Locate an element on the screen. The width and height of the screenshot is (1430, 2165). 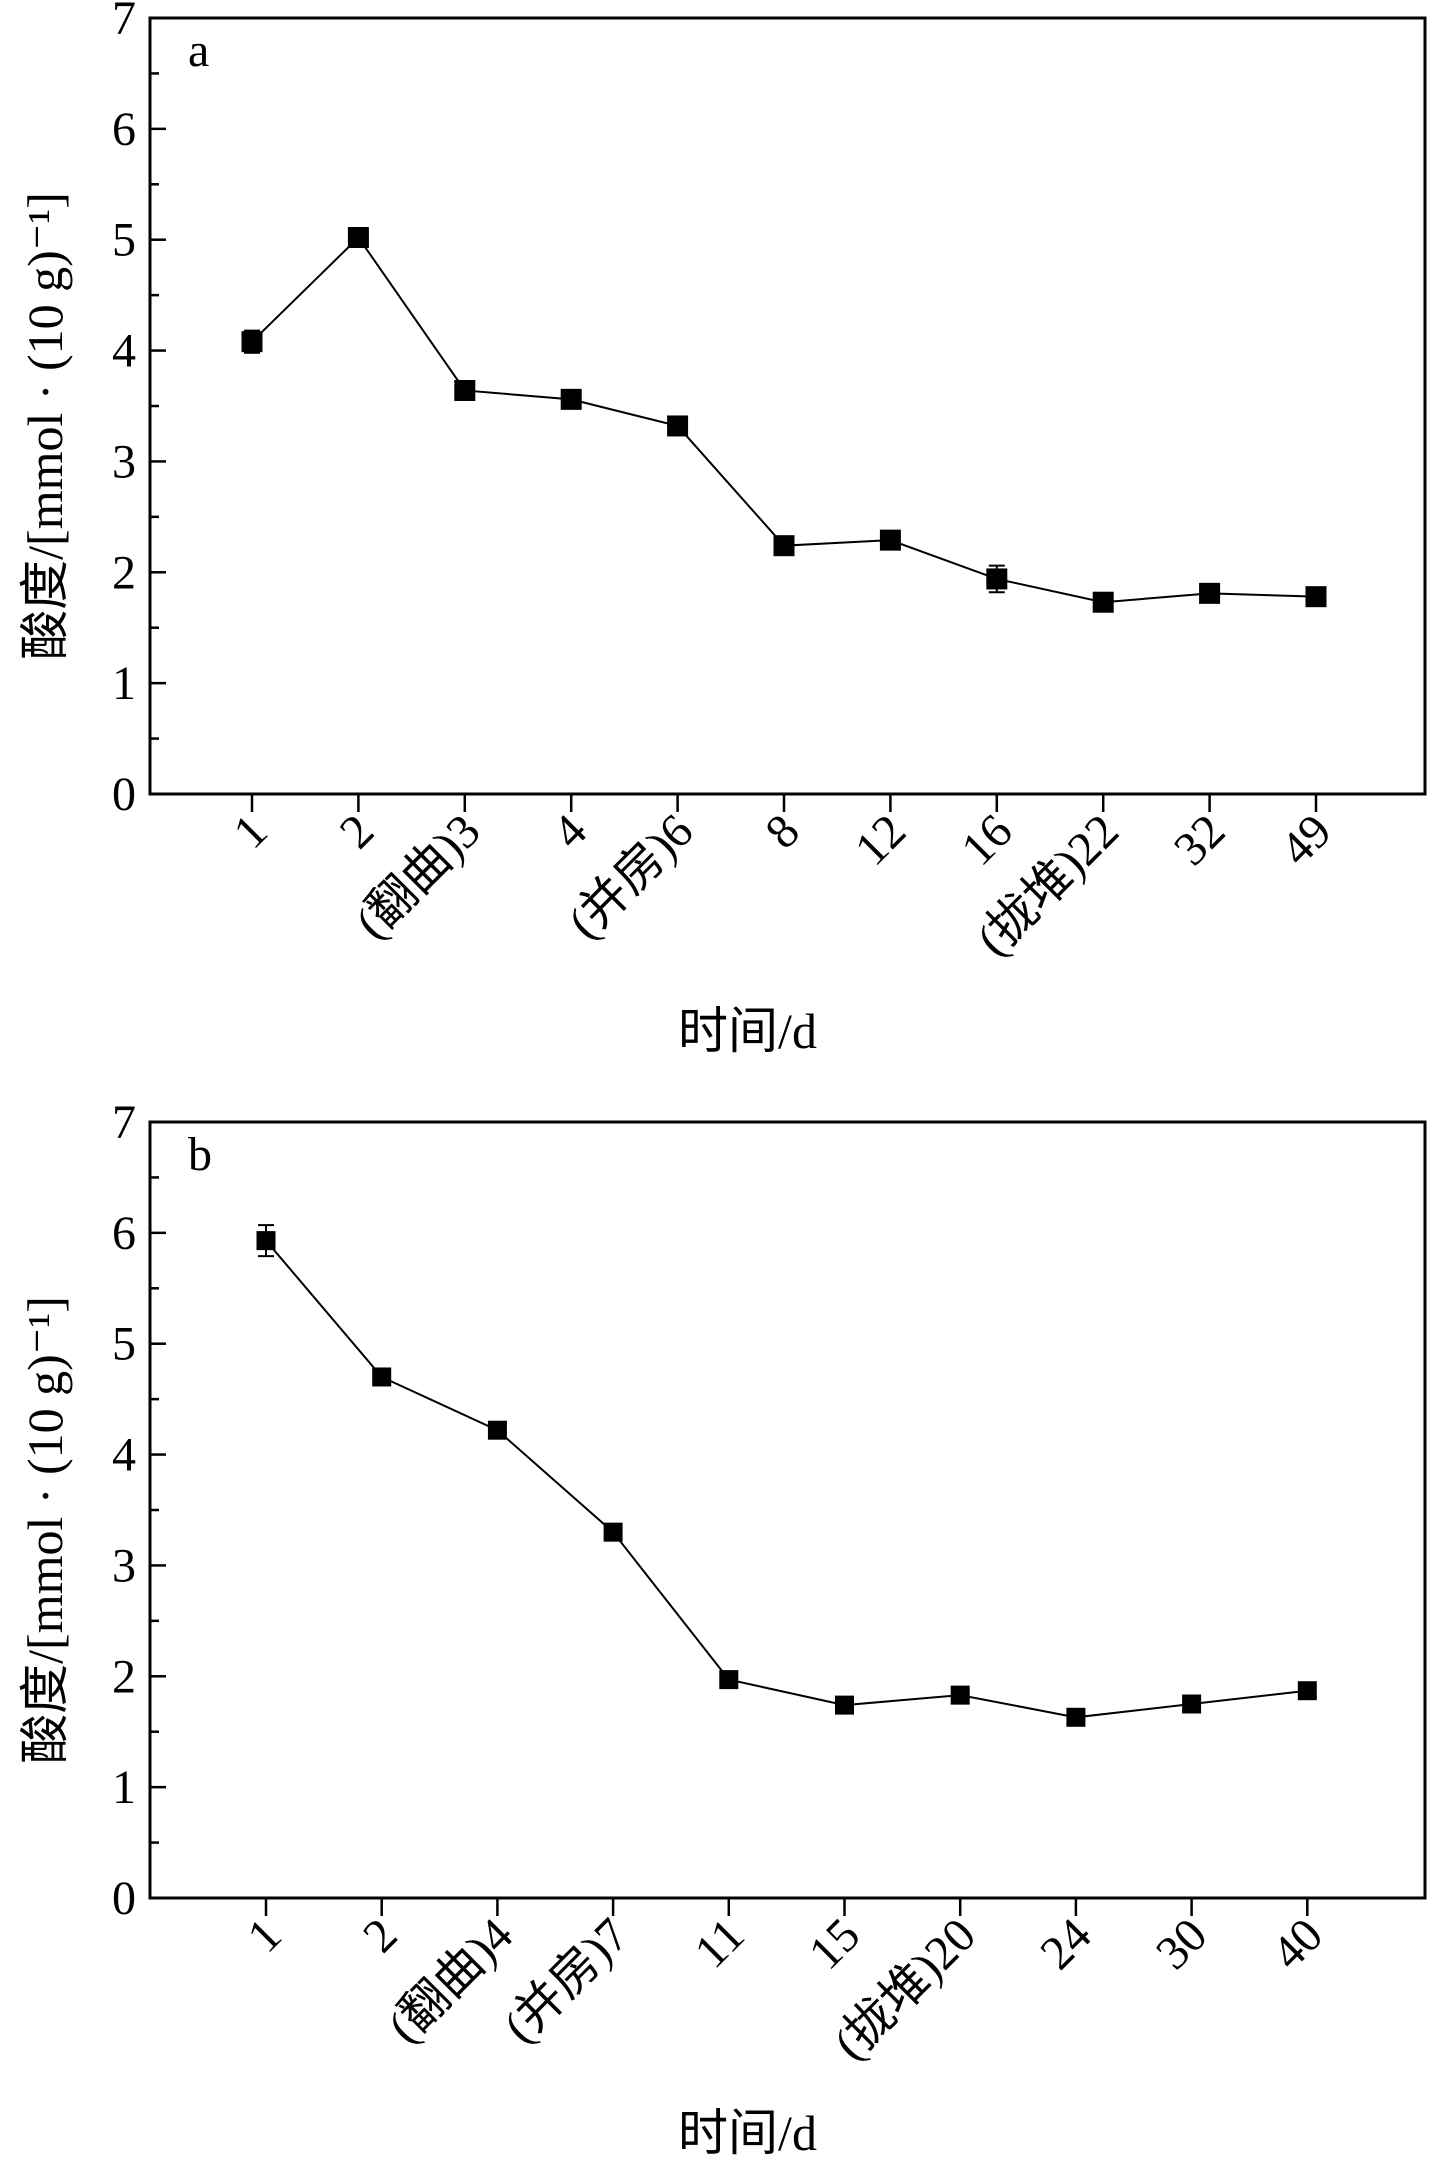
x-tick-label: 12 is located at coordinates (880, 839).